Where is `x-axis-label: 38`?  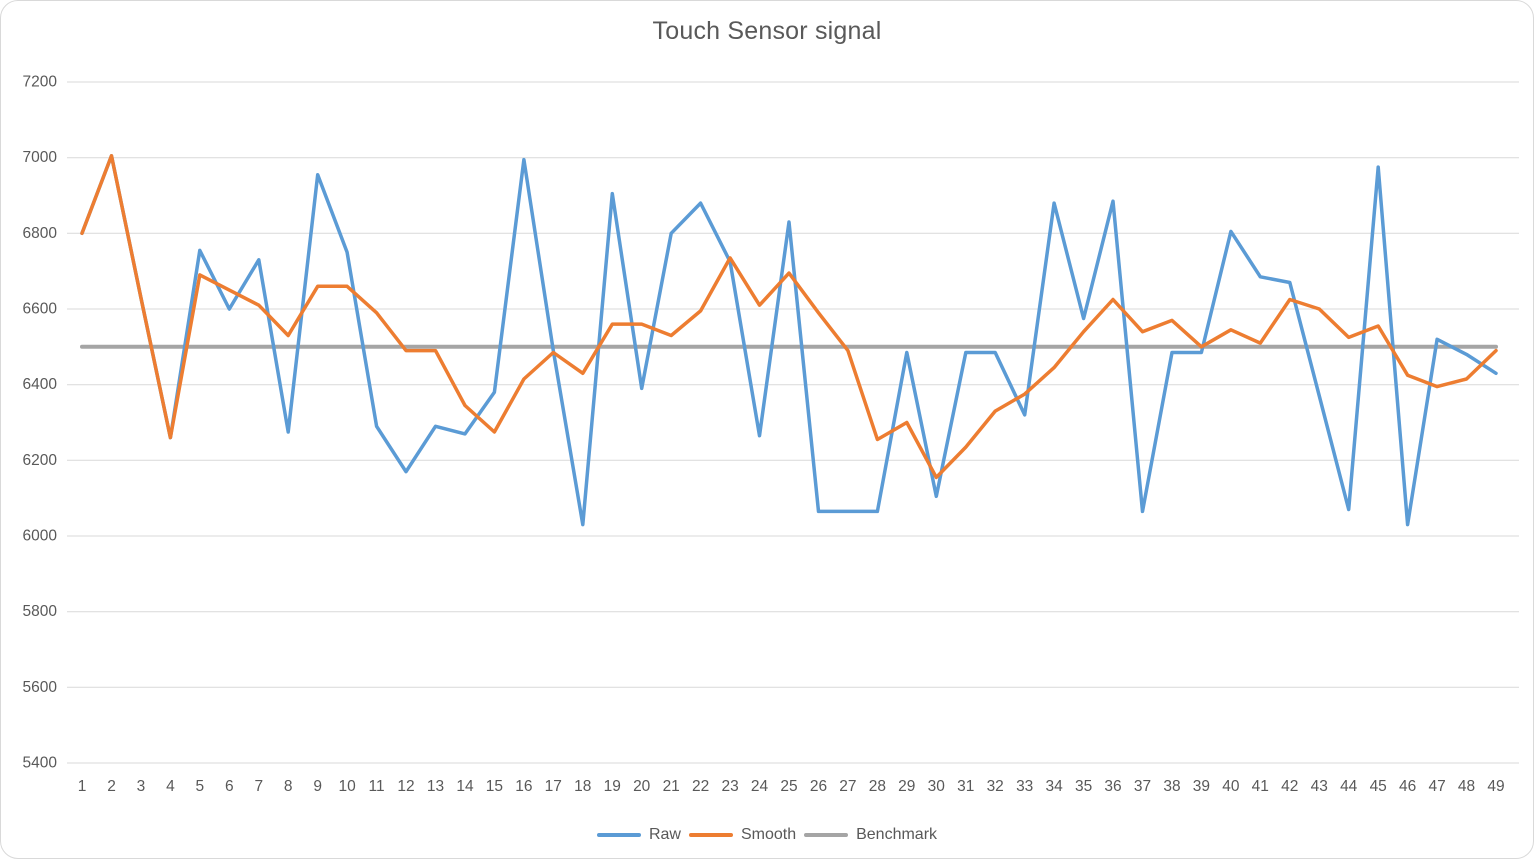 x-axis-label: 38 is located at coordinates (1171, 786).